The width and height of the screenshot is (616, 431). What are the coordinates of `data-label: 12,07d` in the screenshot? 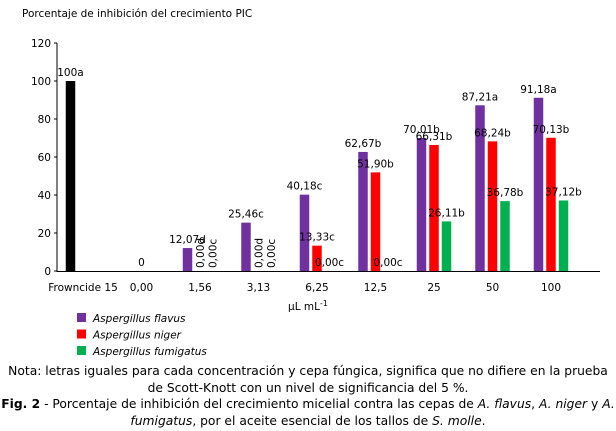 It's located at (187, 240).